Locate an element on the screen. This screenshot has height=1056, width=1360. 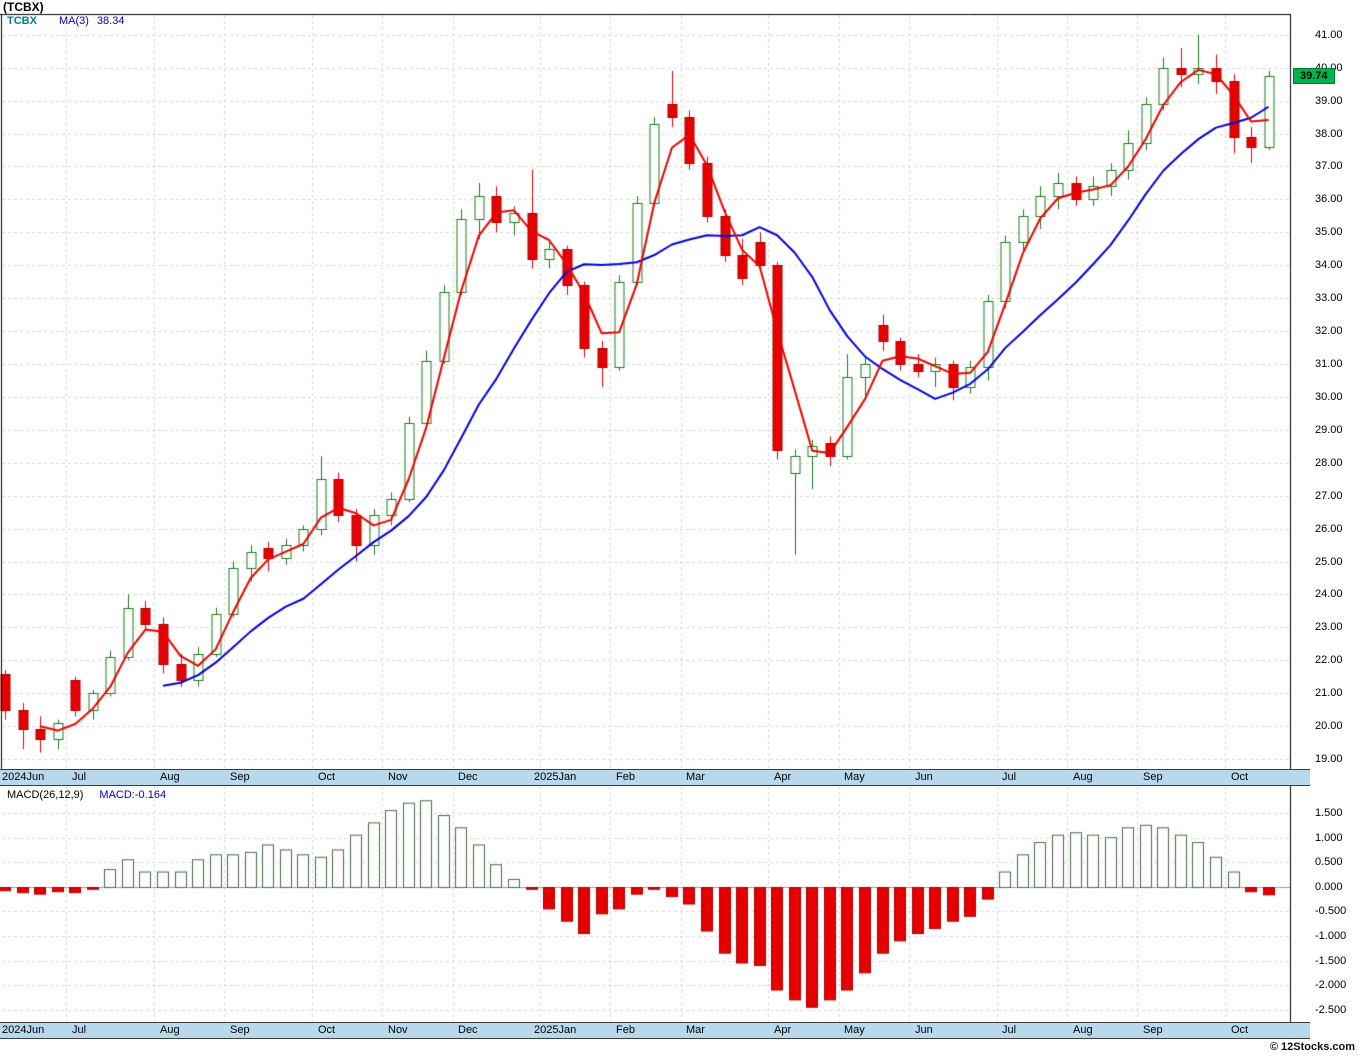
price-axis-tick-label: 22.00 is located at coordinates (1329, 660).